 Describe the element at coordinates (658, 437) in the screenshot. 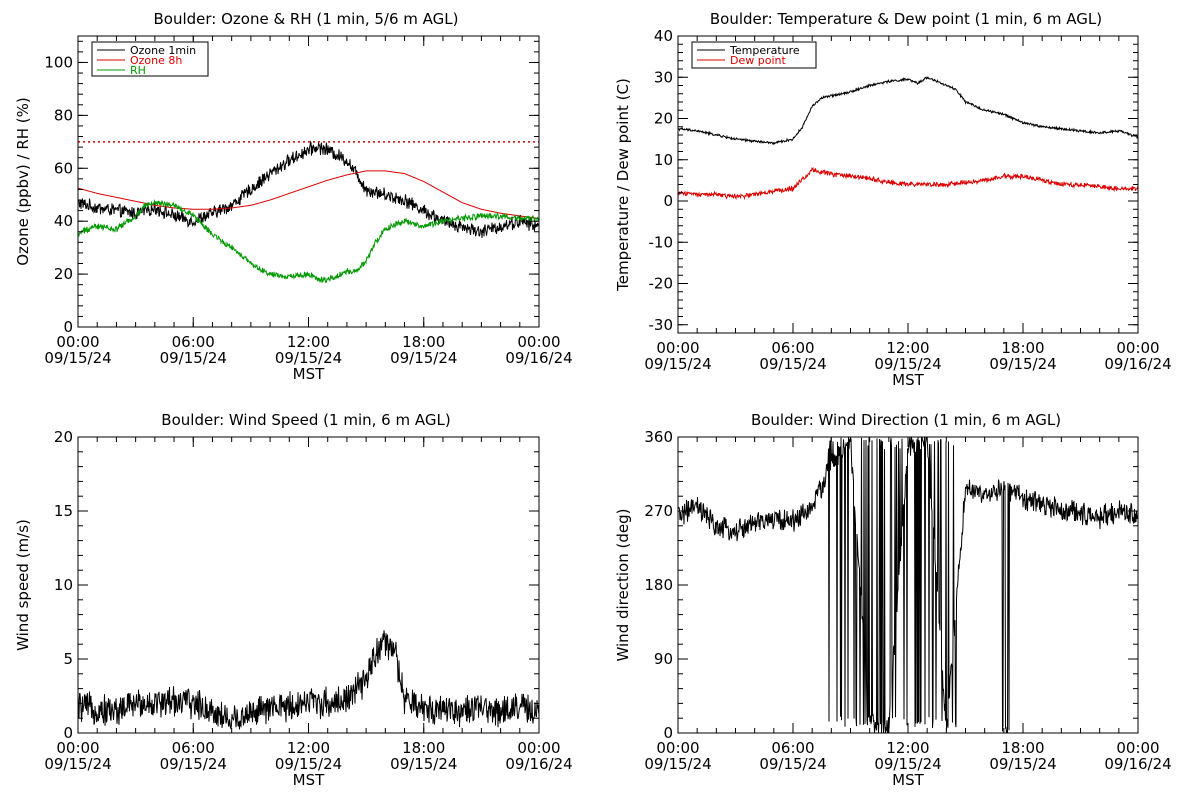

I see `y-tick-label: 360` at that location.